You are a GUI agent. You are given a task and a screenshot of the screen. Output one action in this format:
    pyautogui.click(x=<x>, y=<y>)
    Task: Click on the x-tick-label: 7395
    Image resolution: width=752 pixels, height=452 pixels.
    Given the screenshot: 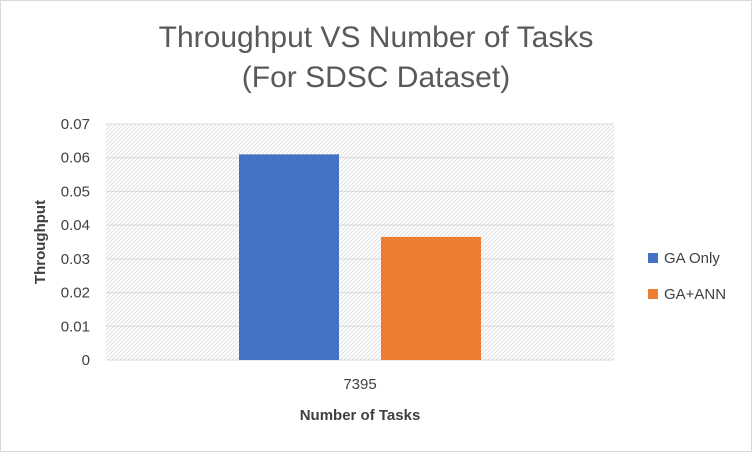 What is the action you would take?
    pyautogui.click(x=359, y=384)
    